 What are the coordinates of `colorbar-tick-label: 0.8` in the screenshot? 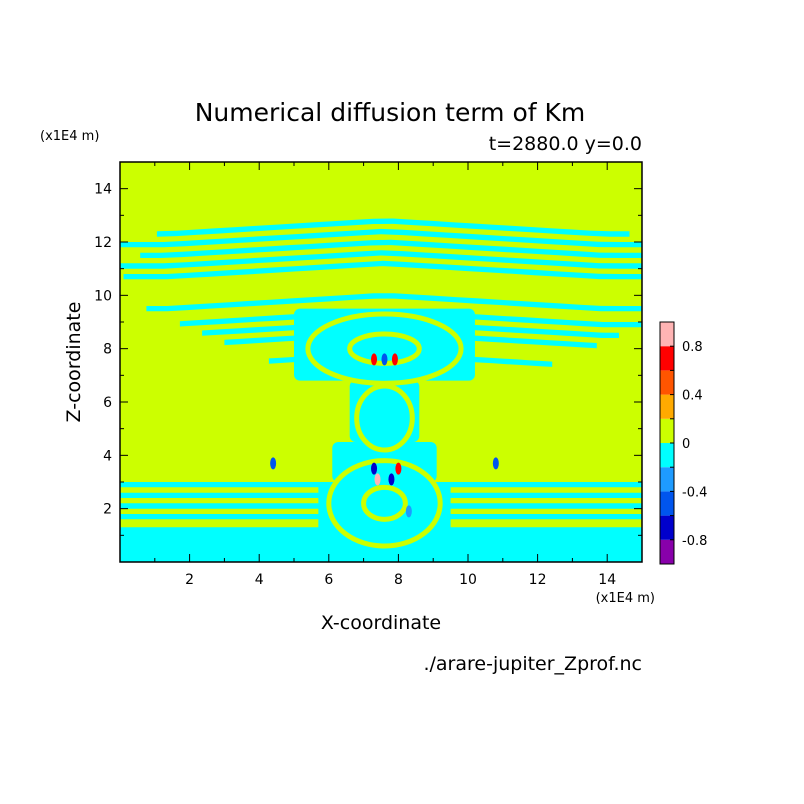 It's located at (692, 347).